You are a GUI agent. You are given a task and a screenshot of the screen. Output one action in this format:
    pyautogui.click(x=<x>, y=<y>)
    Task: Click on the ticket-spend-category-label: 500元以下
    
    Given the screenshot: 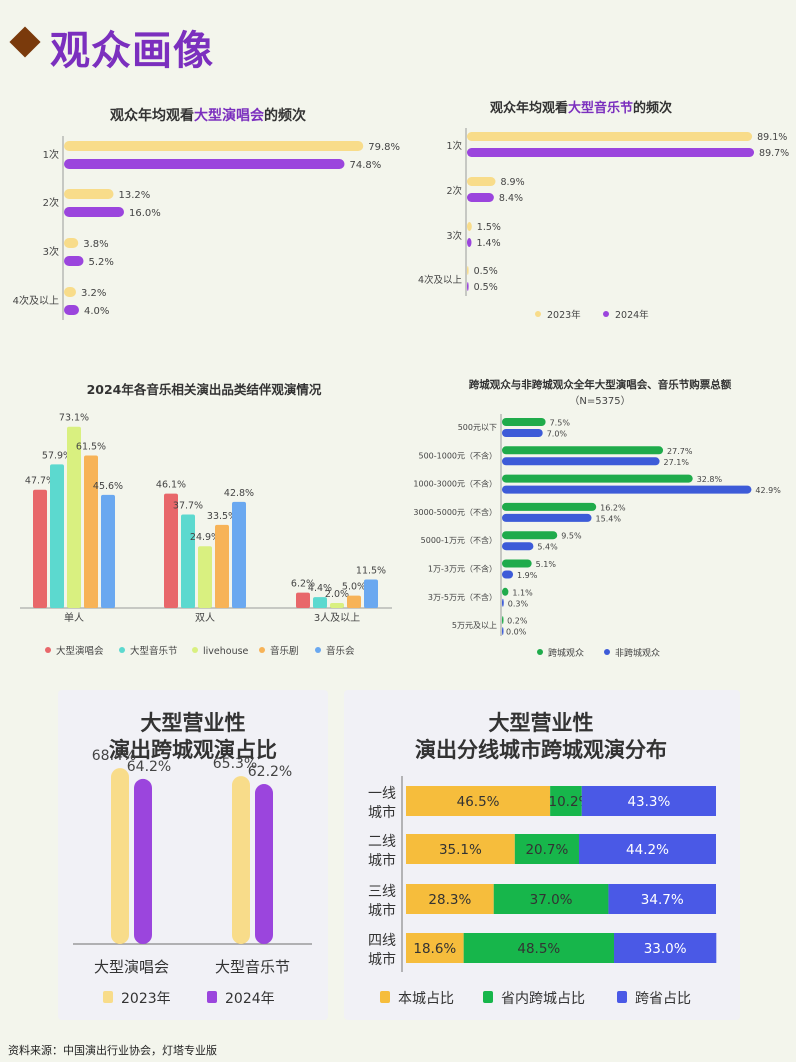 What is the action you would take?
    pyautogui.click(x=477, y=427)
    